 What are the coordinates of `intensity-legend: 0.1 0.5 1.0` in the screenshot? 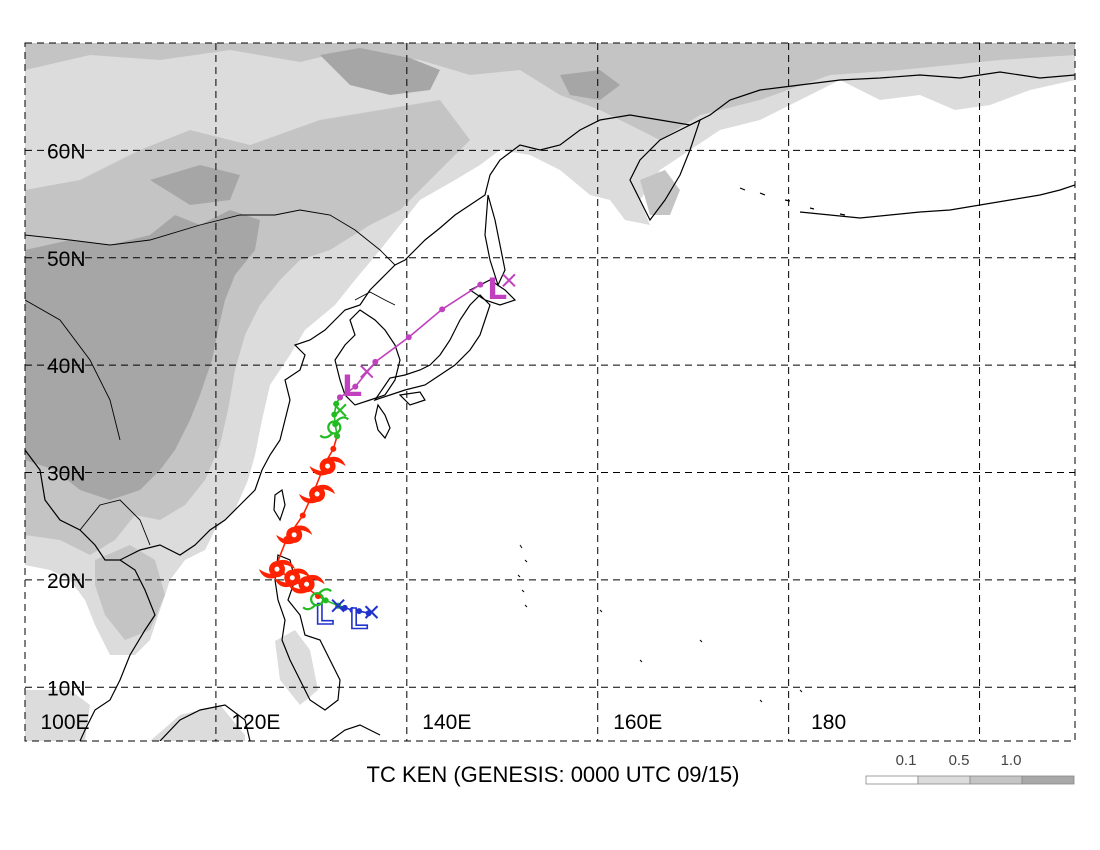 It's located at (970, 768).